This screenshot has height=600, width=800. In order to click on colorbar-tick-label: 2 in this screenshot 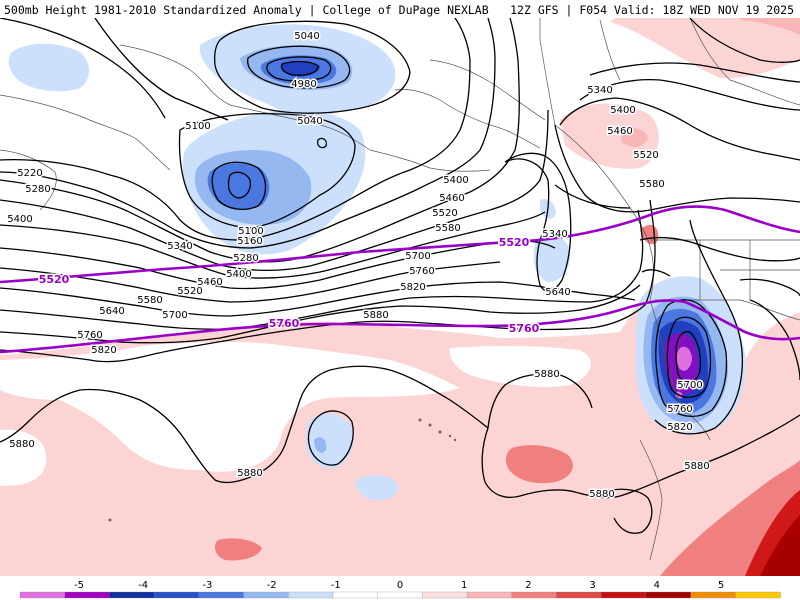, I will do `click(528, 585)`.